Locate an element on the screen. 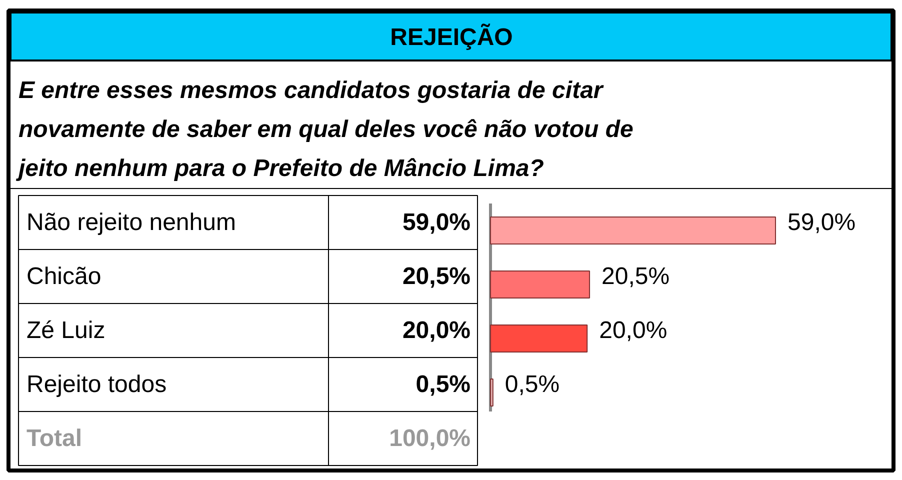 Image resolution: width=902 pixels, height=480 pixels. text: 59,0% is located at coordinates (822, 222).